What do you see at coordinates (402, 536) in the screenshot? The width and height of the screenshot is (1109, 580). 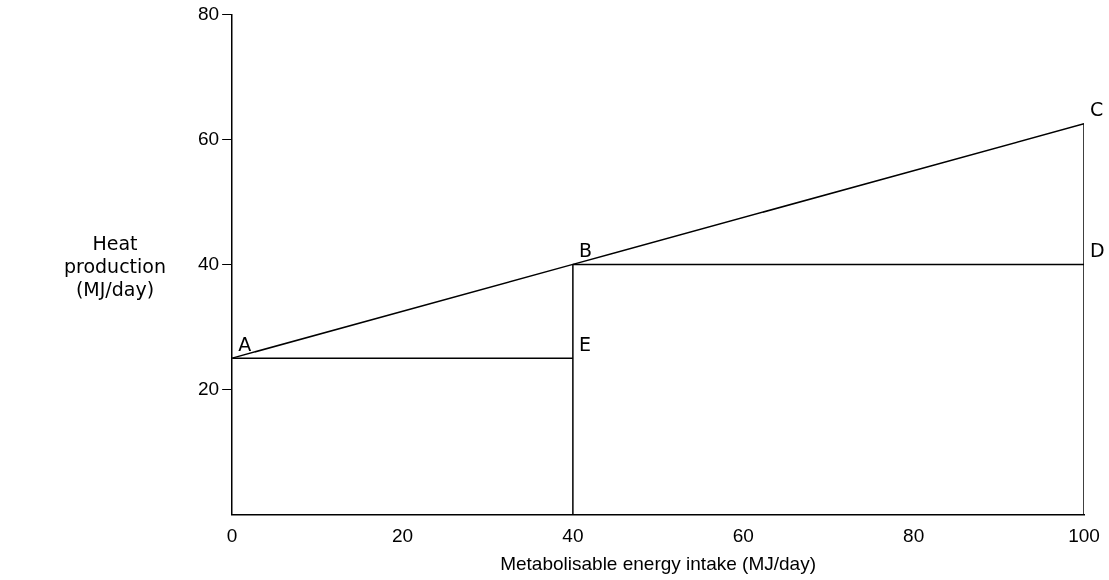 I see `x-tick-label: 20` at bounding box center [402, 536].